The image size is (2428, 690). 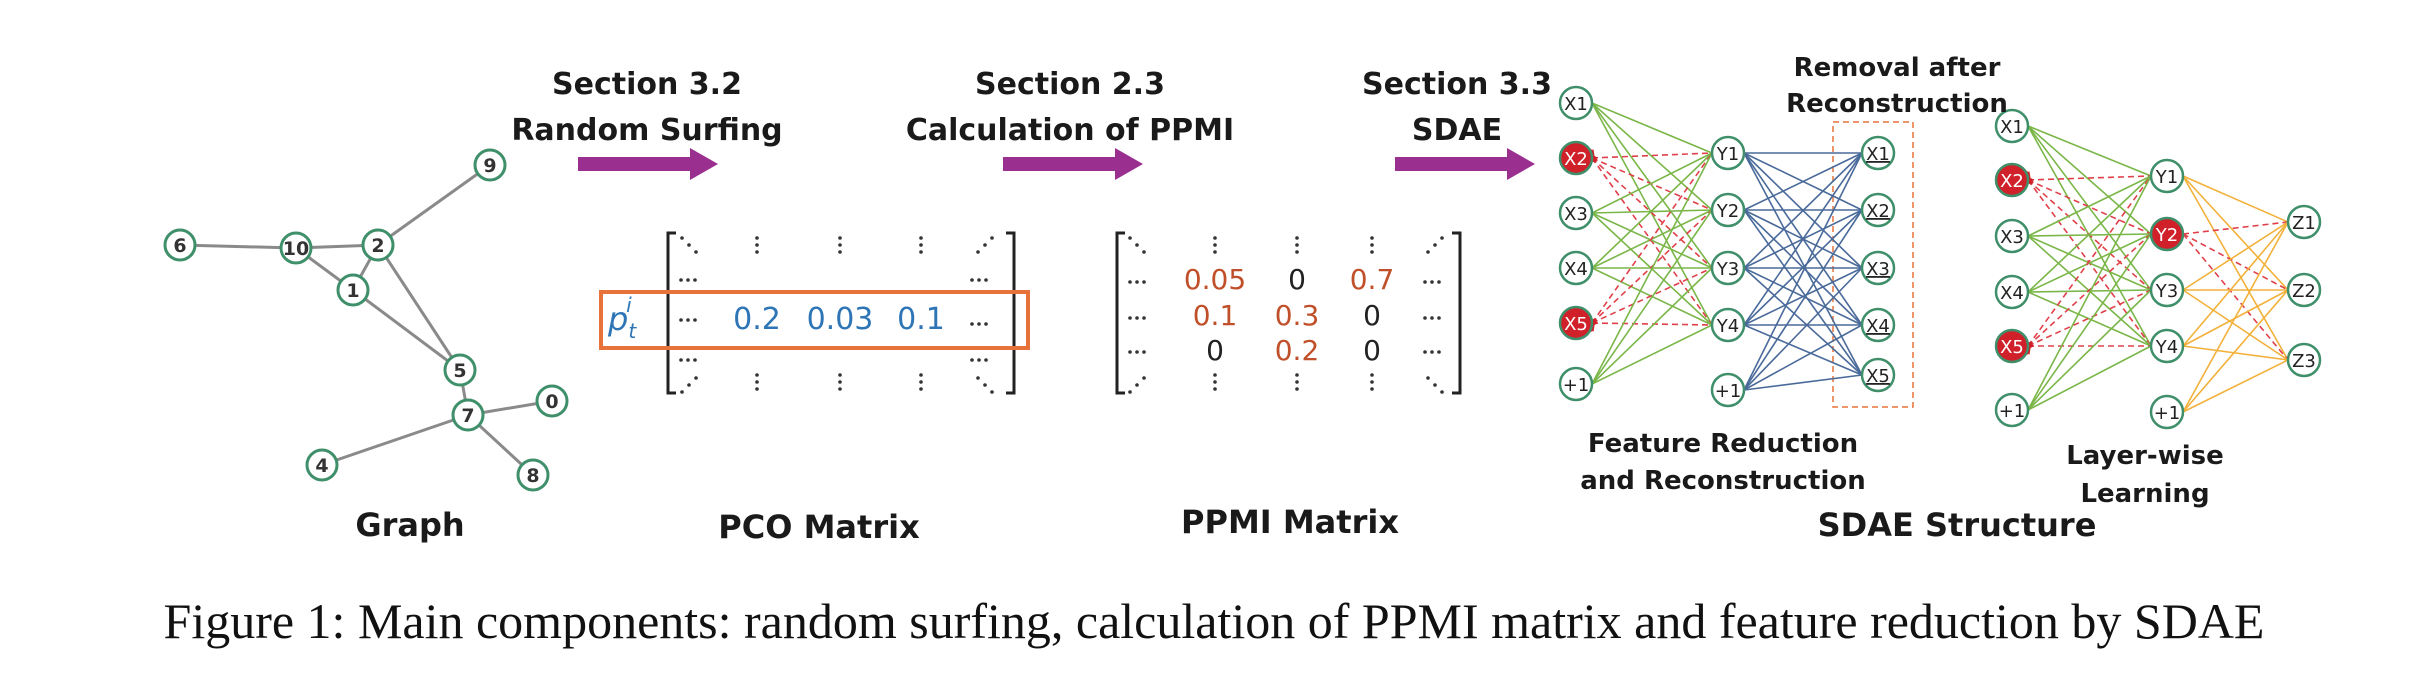 I want to click on graph-node-label: 4, so click(x=321, y=466).